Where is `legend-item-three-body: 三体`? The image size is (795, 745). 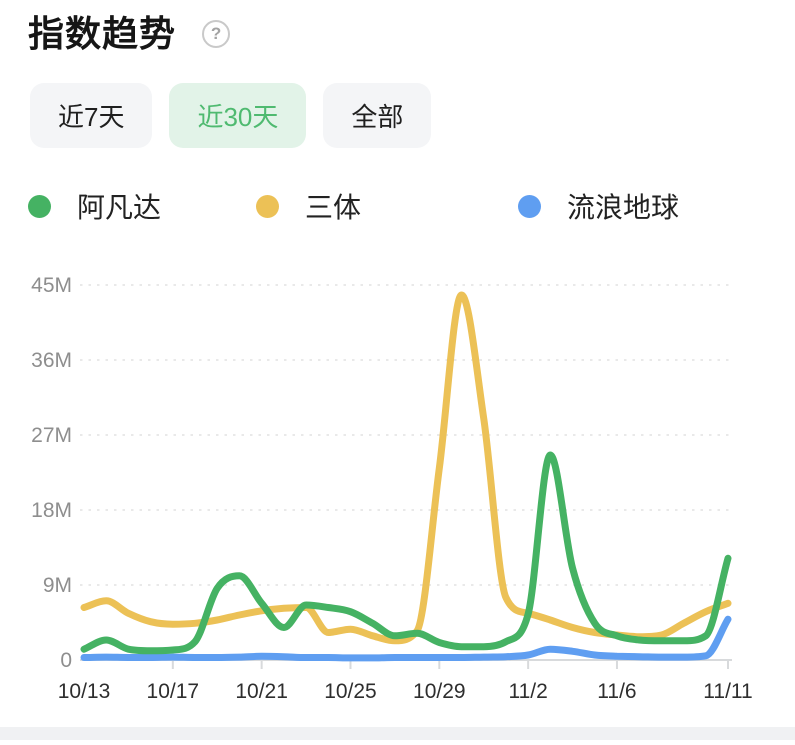 legend-item-three-body: 三体 is located at coordinates (308, 206).